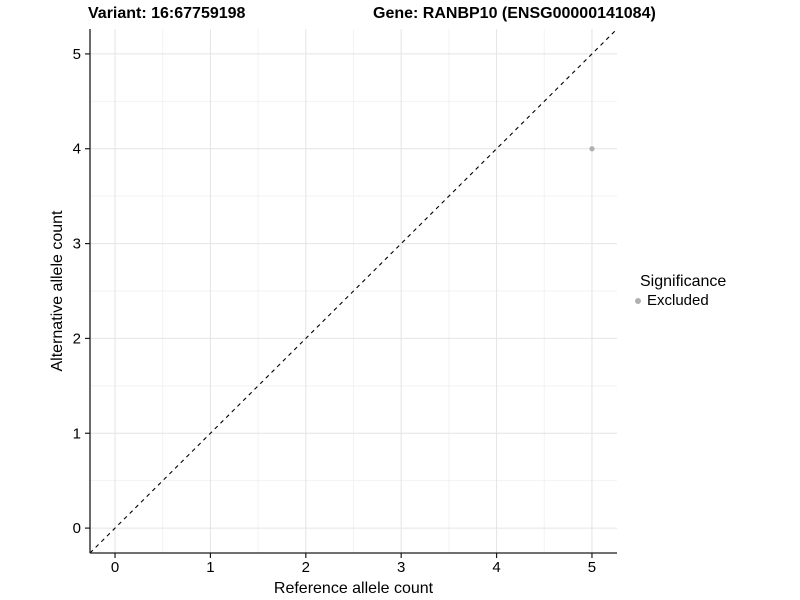 The width and height of the screenshot is (800, 600). I want to click on x-tick-label: 4, so click(496, 567).